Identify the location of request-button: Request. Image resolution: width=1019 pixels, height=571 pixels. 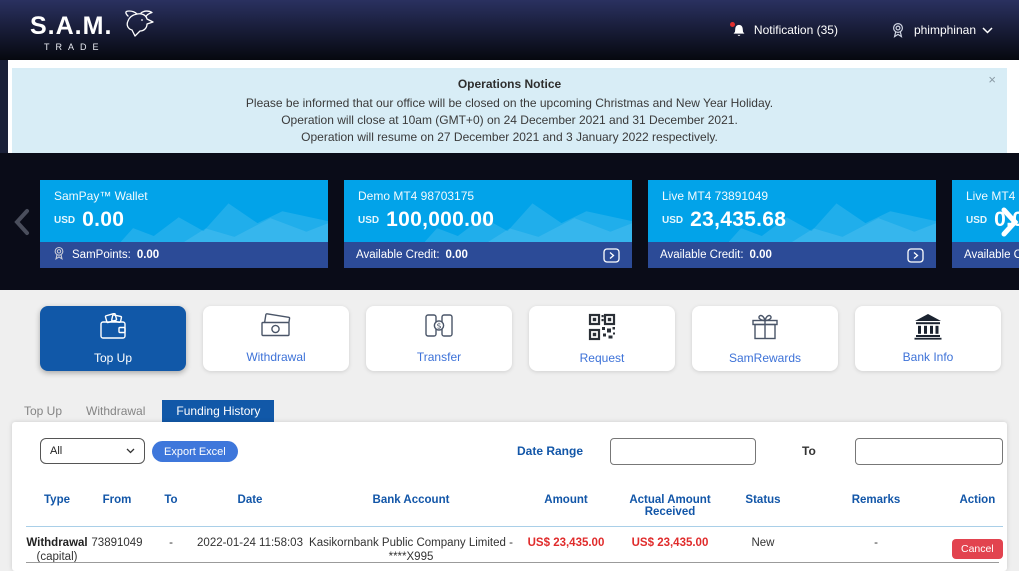
(602, 338).